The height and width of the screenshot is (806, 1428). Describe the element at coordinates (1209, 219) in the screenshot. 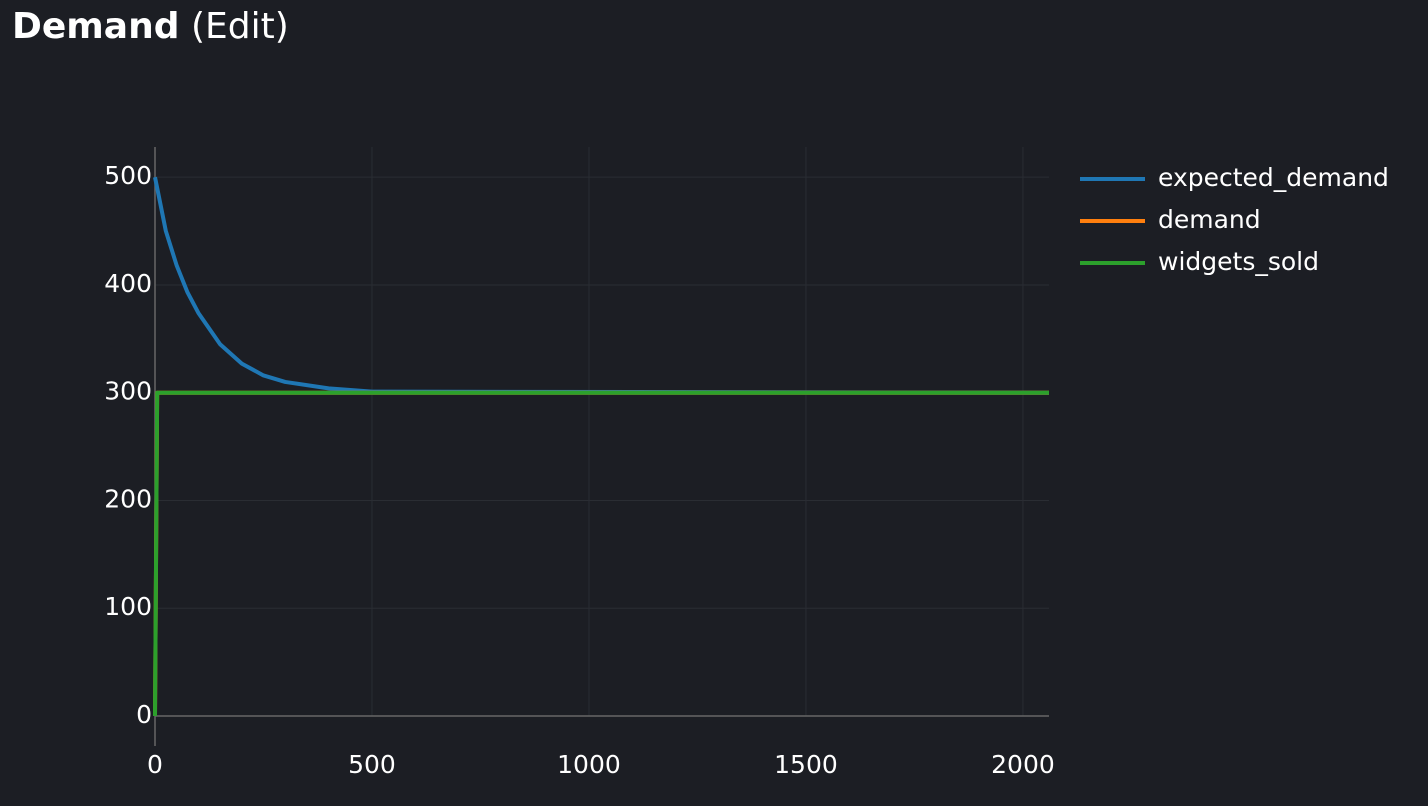

I see `legend-label: demand` at that location.